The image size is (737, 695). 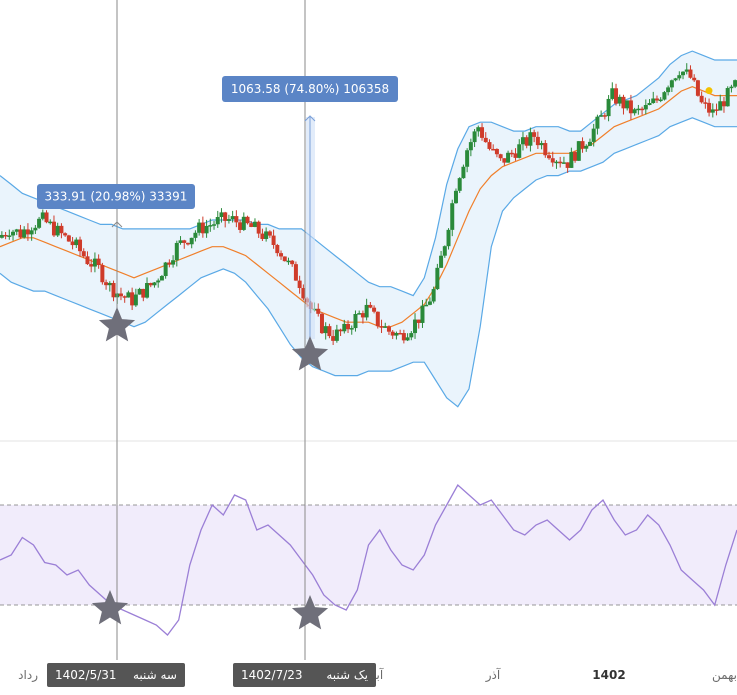 I want to click on time-marker-date: 1402/5/31, so click(x=86, y=675).